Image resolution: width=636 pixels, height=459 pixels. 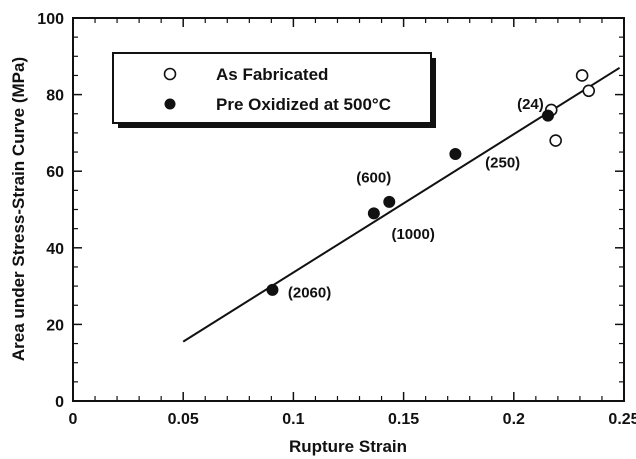 What do you see at coordinates (530, 104) in the screenshot?
I see `point-annotation: (24)` at bounding box center [530, 104].